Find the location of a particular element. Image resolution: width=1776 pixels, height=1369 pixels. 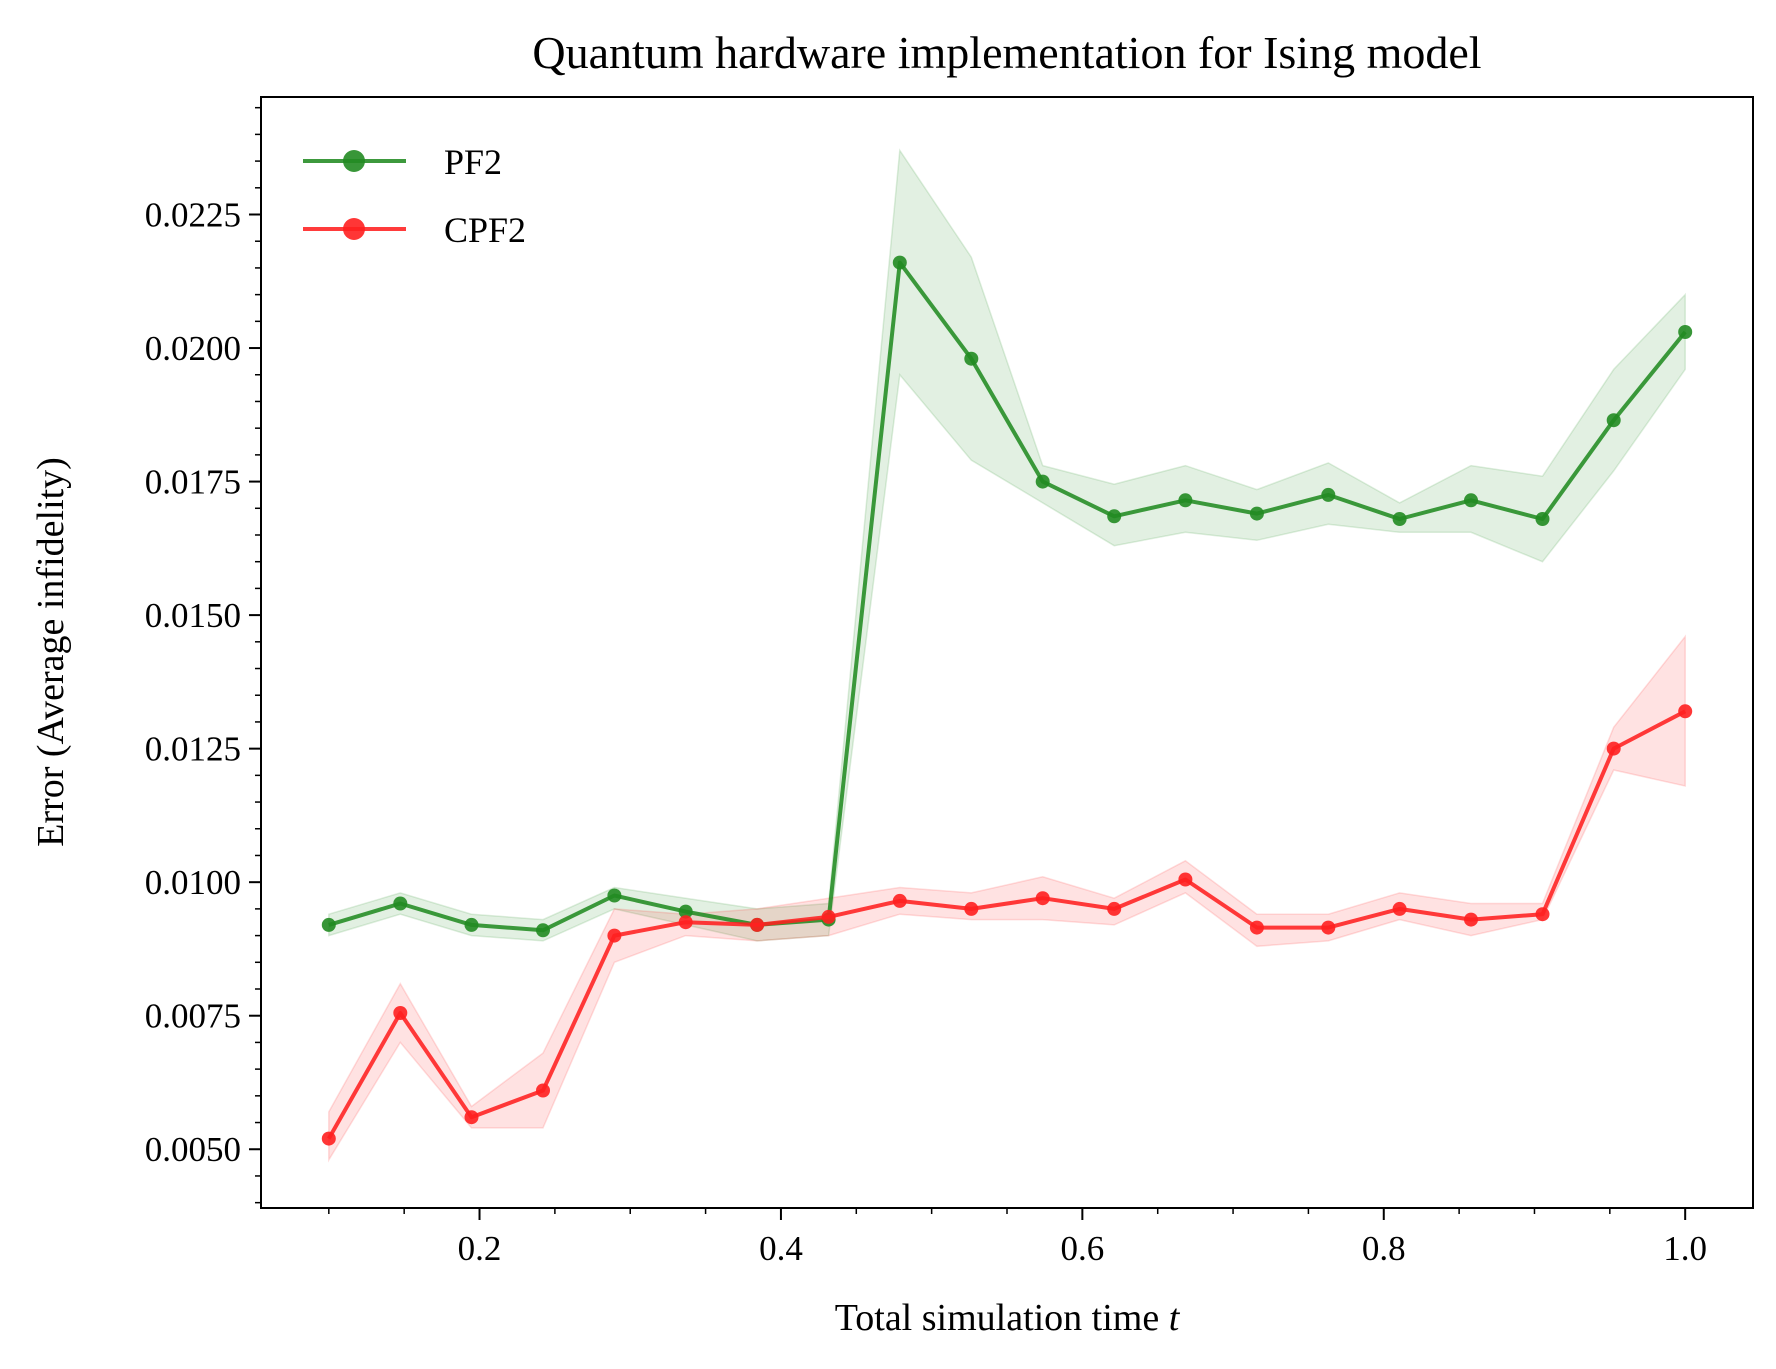

y-axis-label: Error (Average infidelity) is located at coordinates (51, 652).